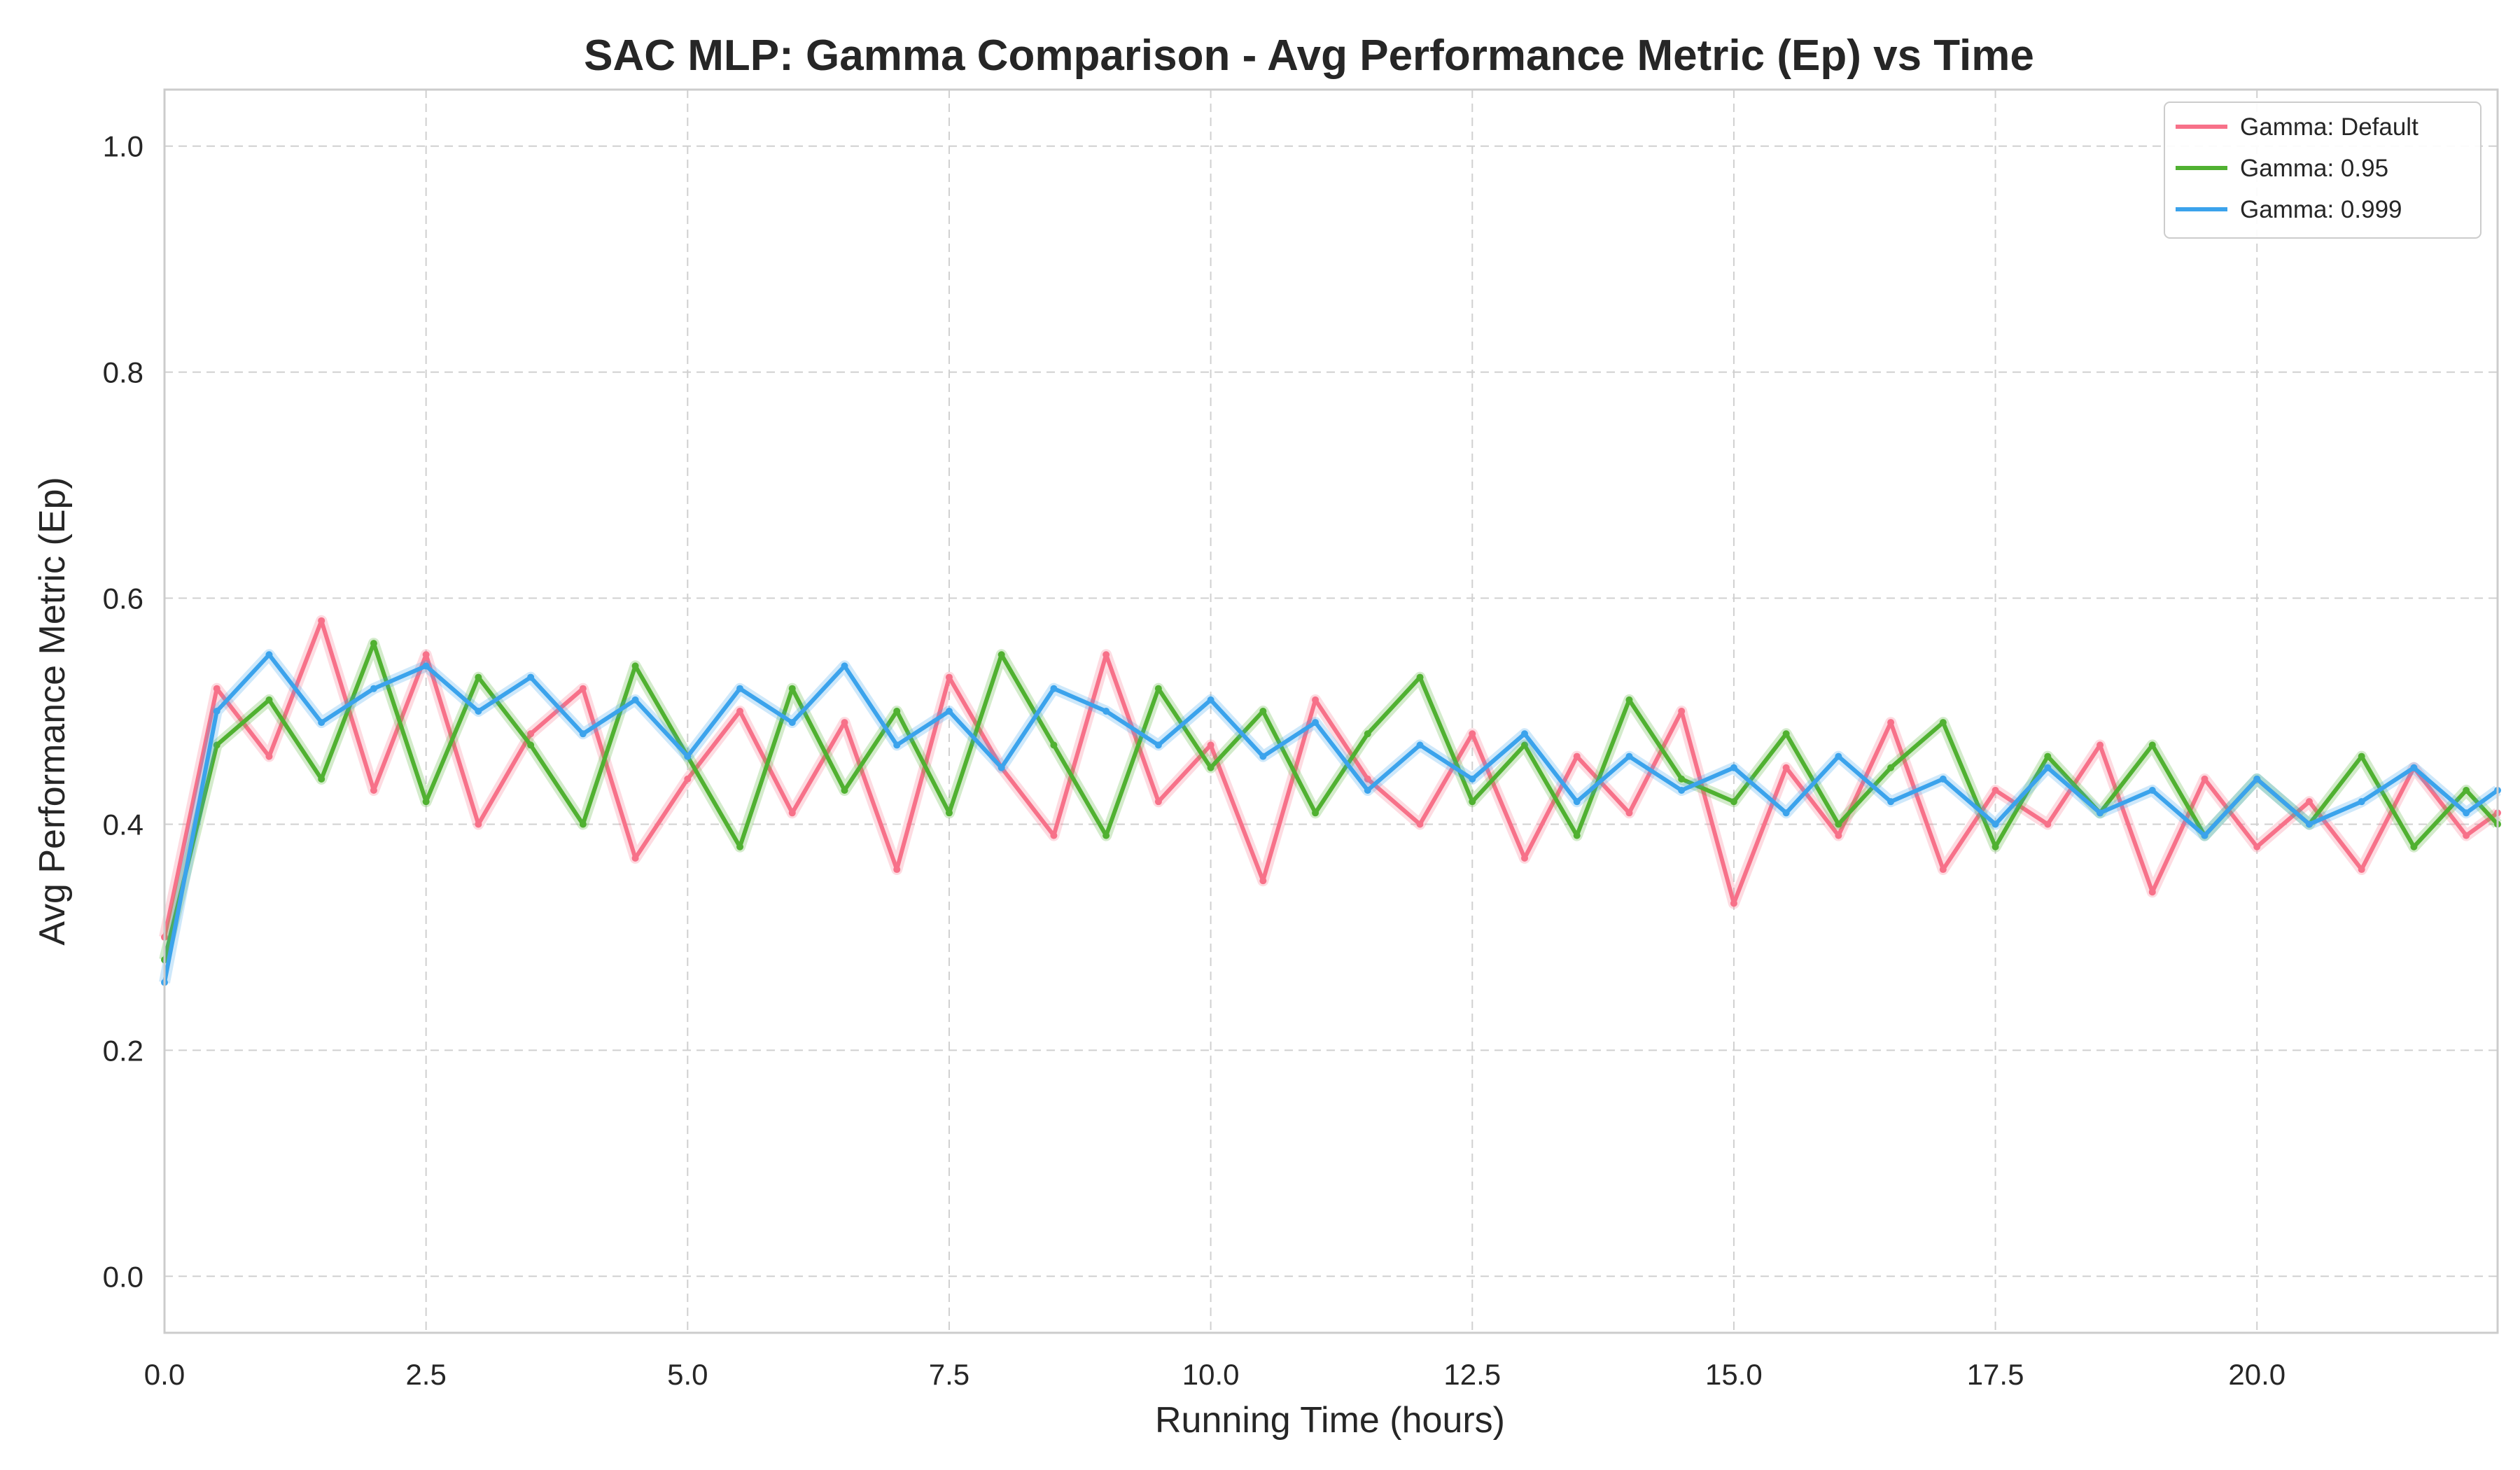  I want to click on y-tick-label: 1.0, so click(123, 146).